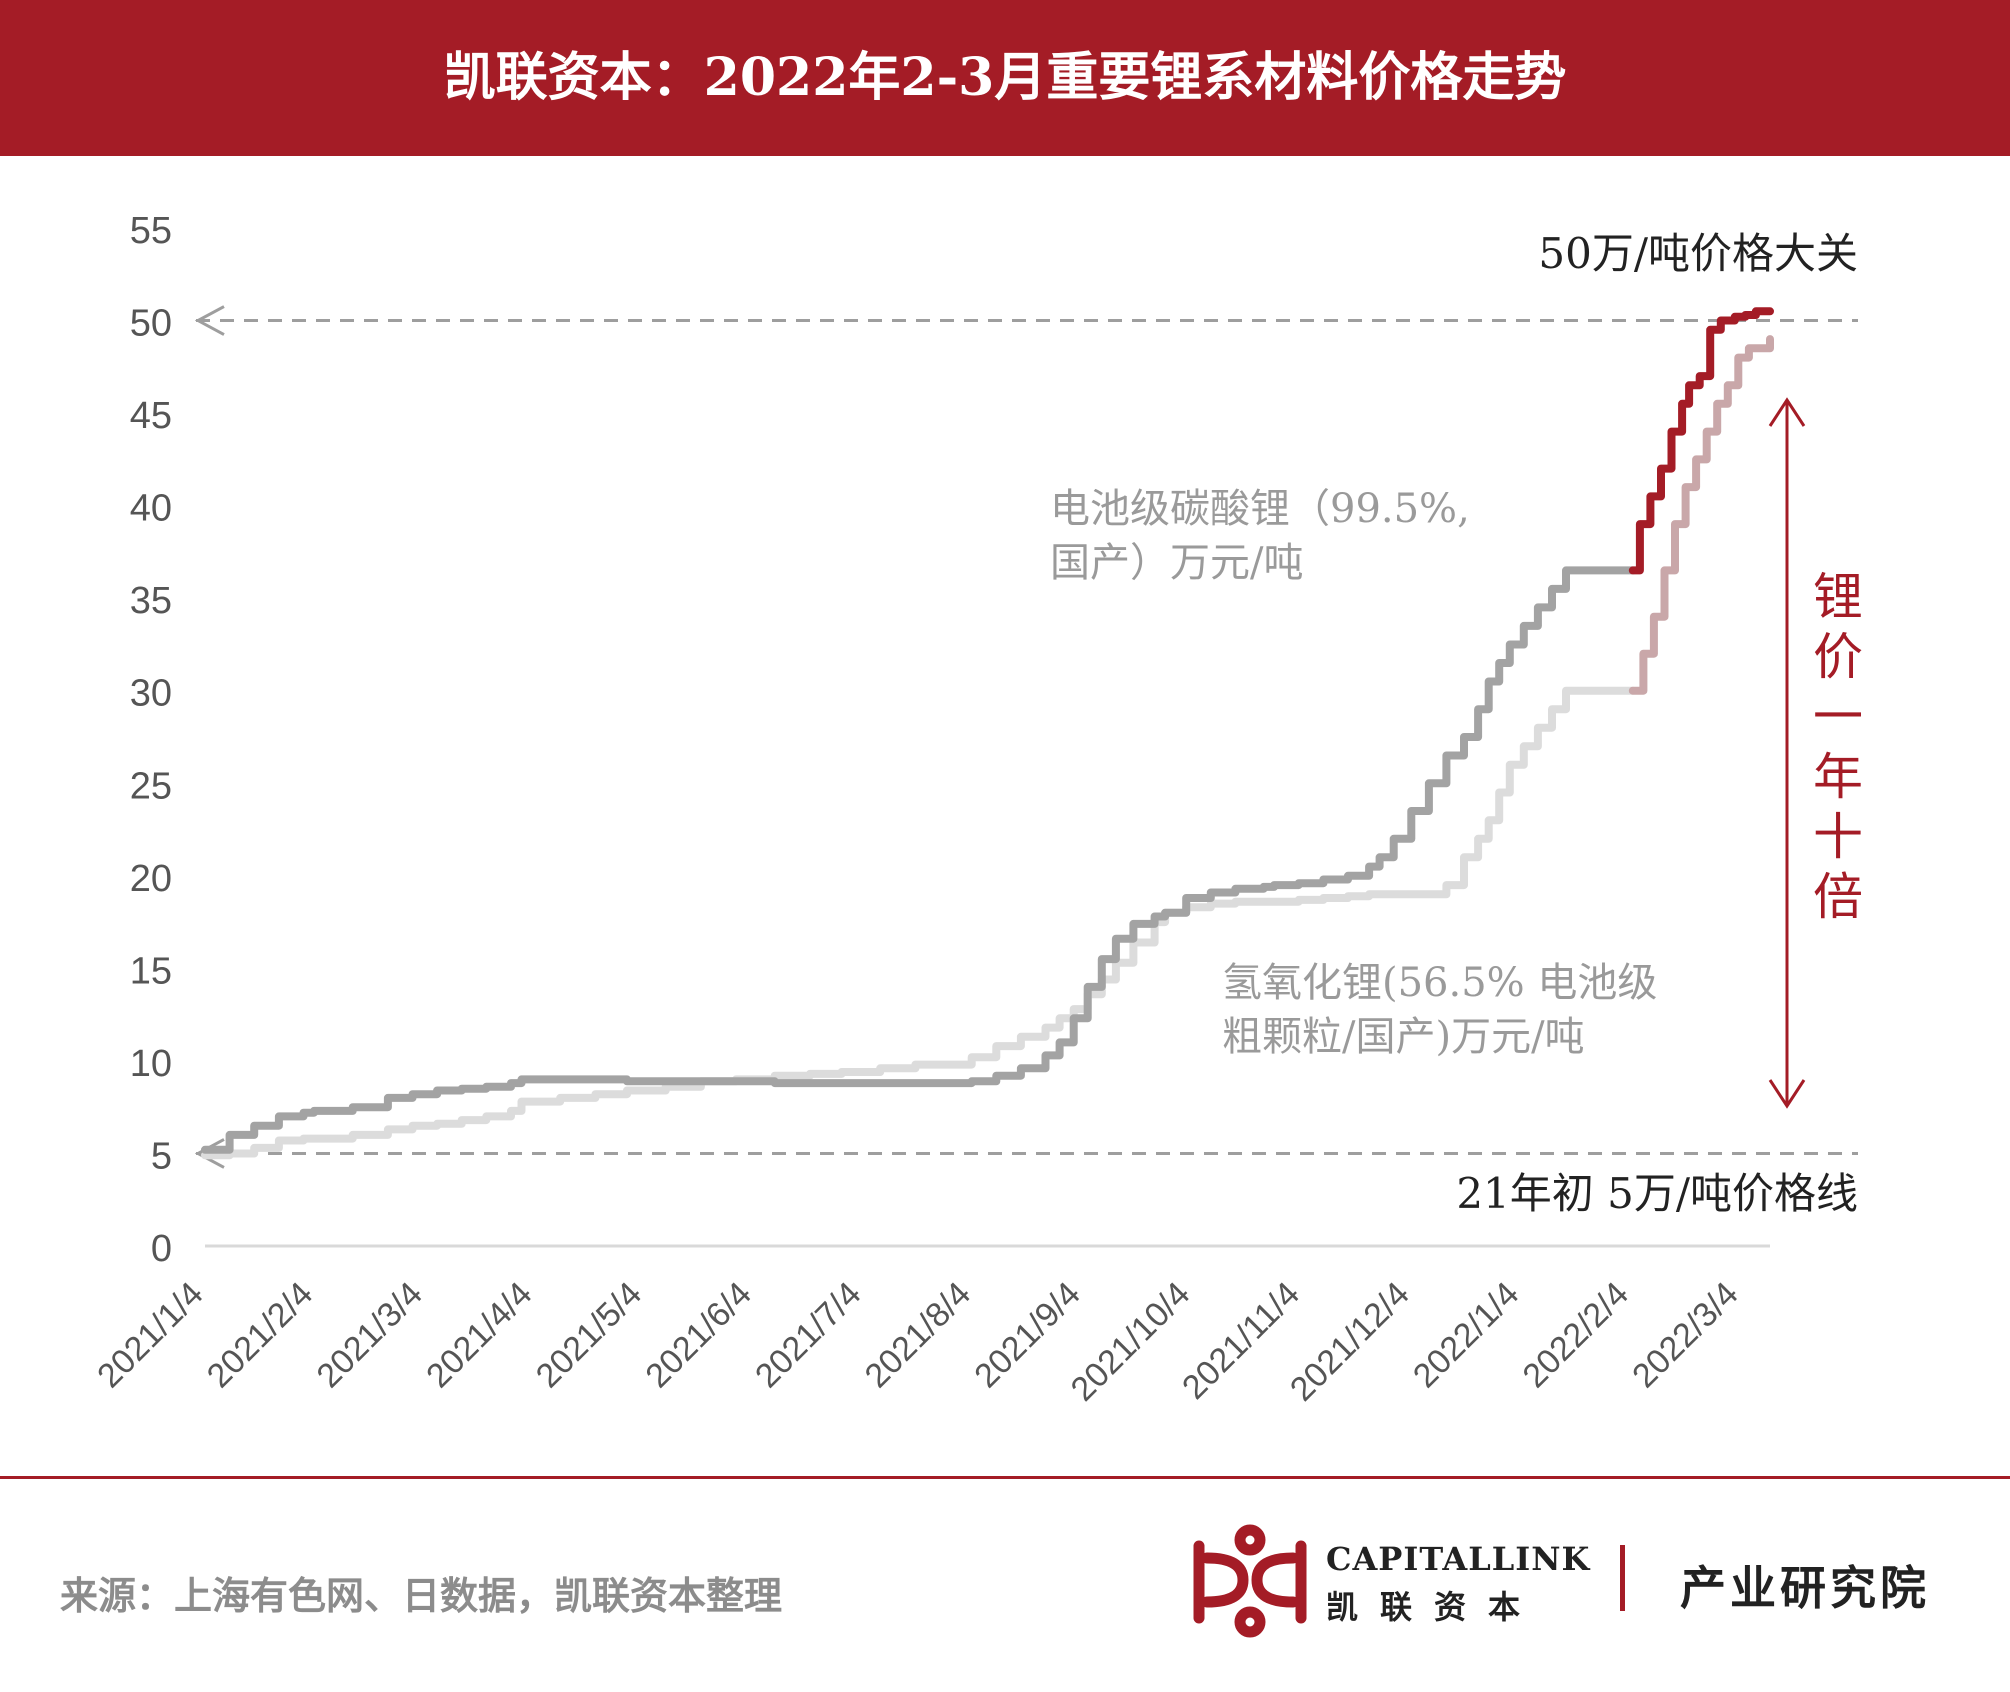  I want to click on x-tick-label: 2021/8/4, so click(918, 1335).